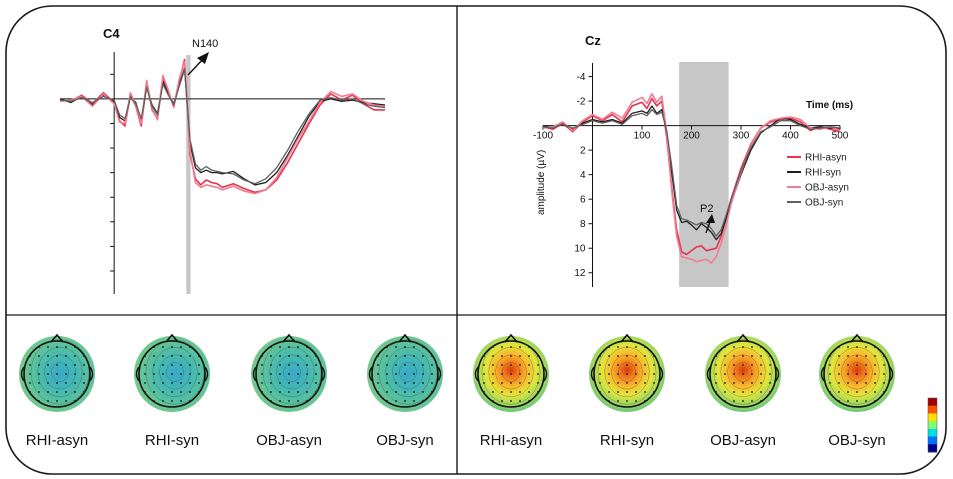 This screenshot has height=479, width=953. I want to click on topomap-rhi-syn: RHI-syn, so click(172, 391).